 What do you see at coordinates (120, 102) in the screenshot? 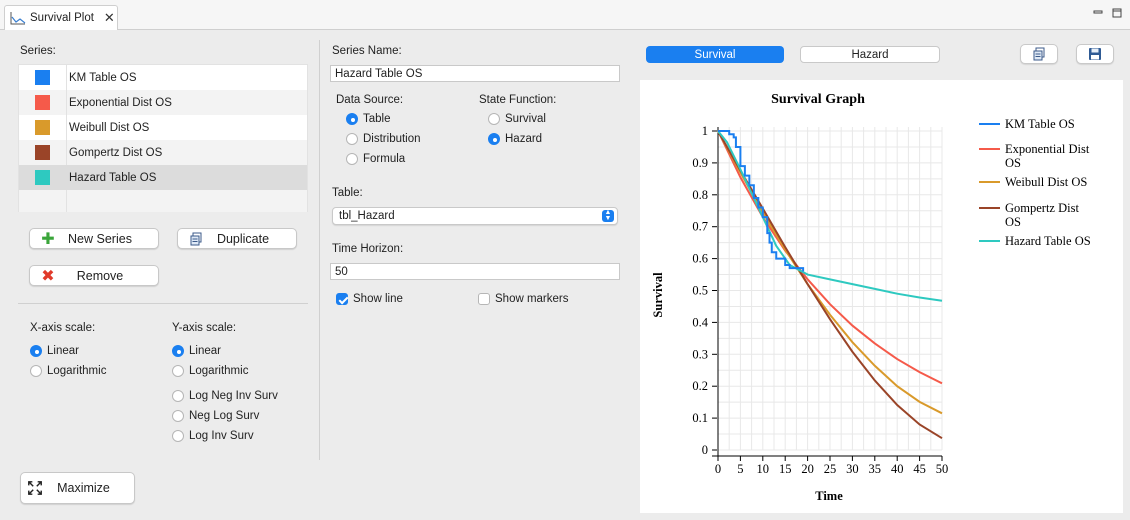
I see `series-name: Exponential Dist OS` at bounding box center [120, 102].